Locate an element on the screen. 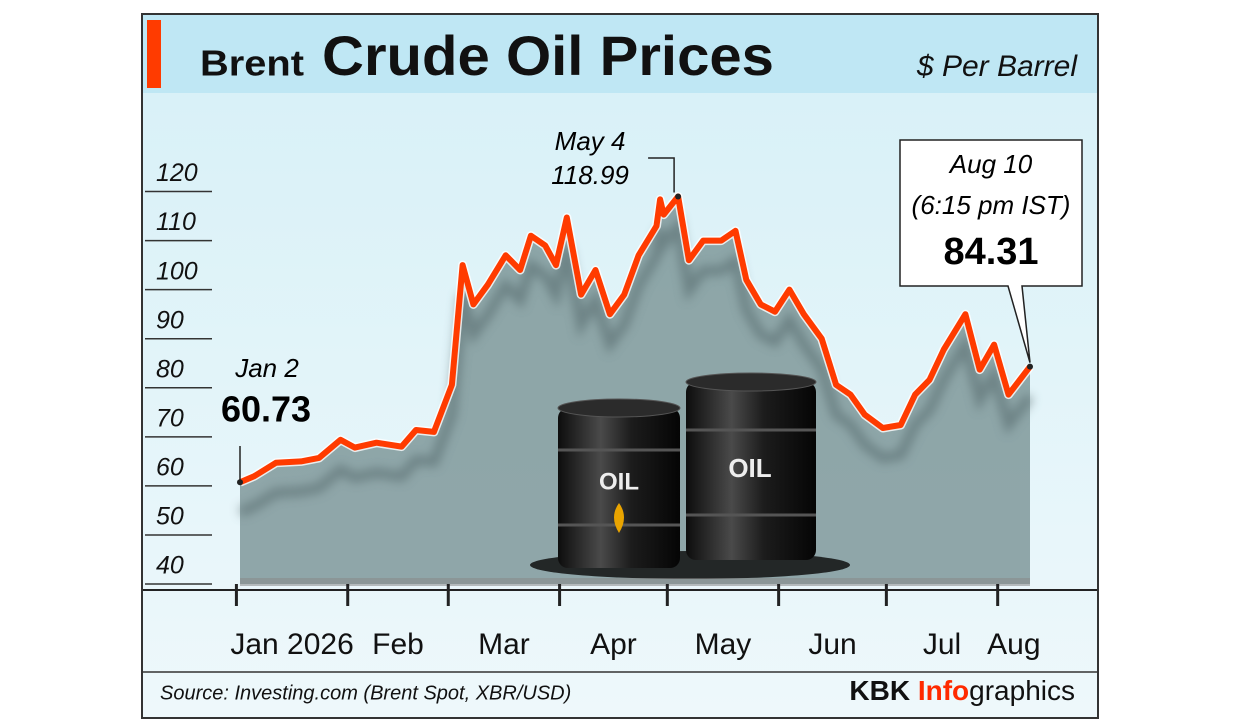 This screenshot has width=1240, height=720. callout-box is located at coordinates (991, 251).